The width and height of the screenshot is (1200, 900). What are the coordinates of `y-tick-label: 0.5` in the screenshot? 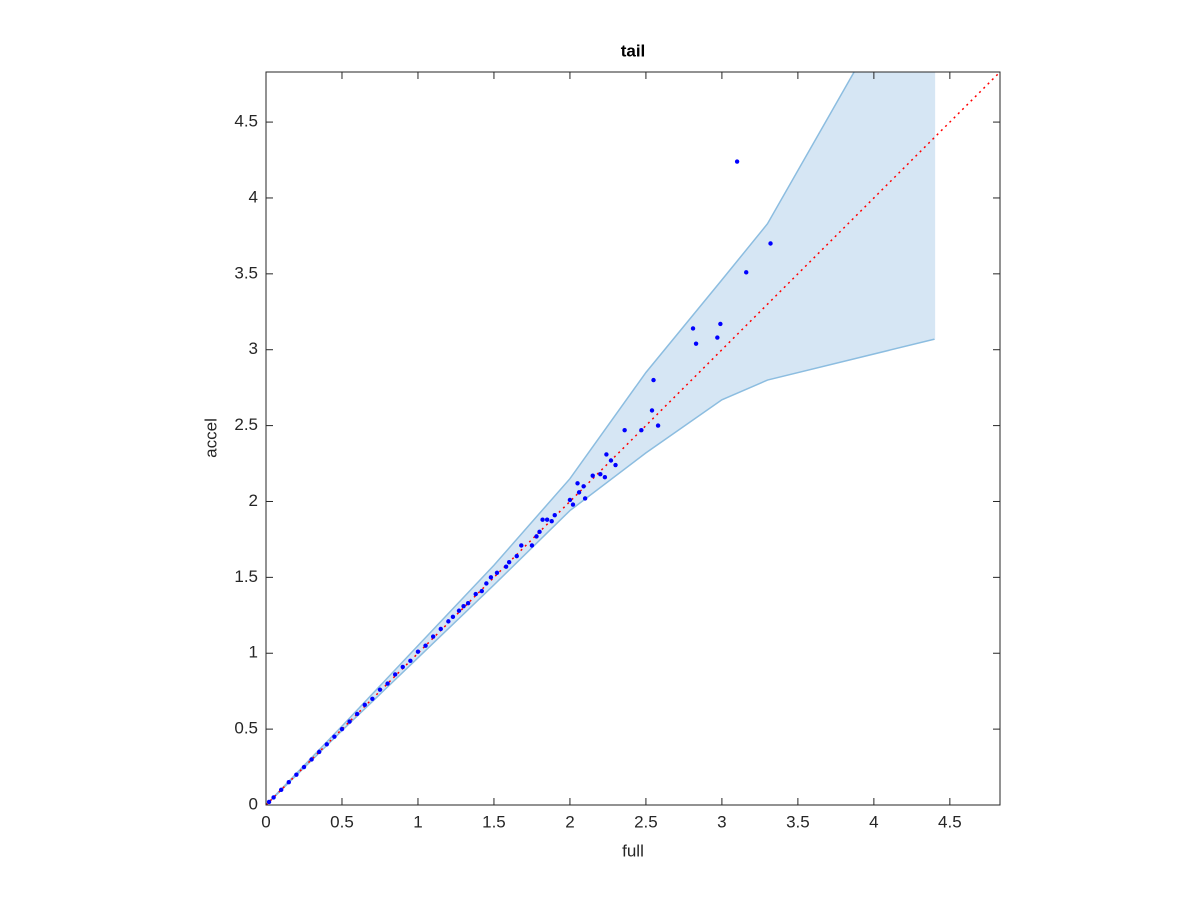 It's located at (246, 728).